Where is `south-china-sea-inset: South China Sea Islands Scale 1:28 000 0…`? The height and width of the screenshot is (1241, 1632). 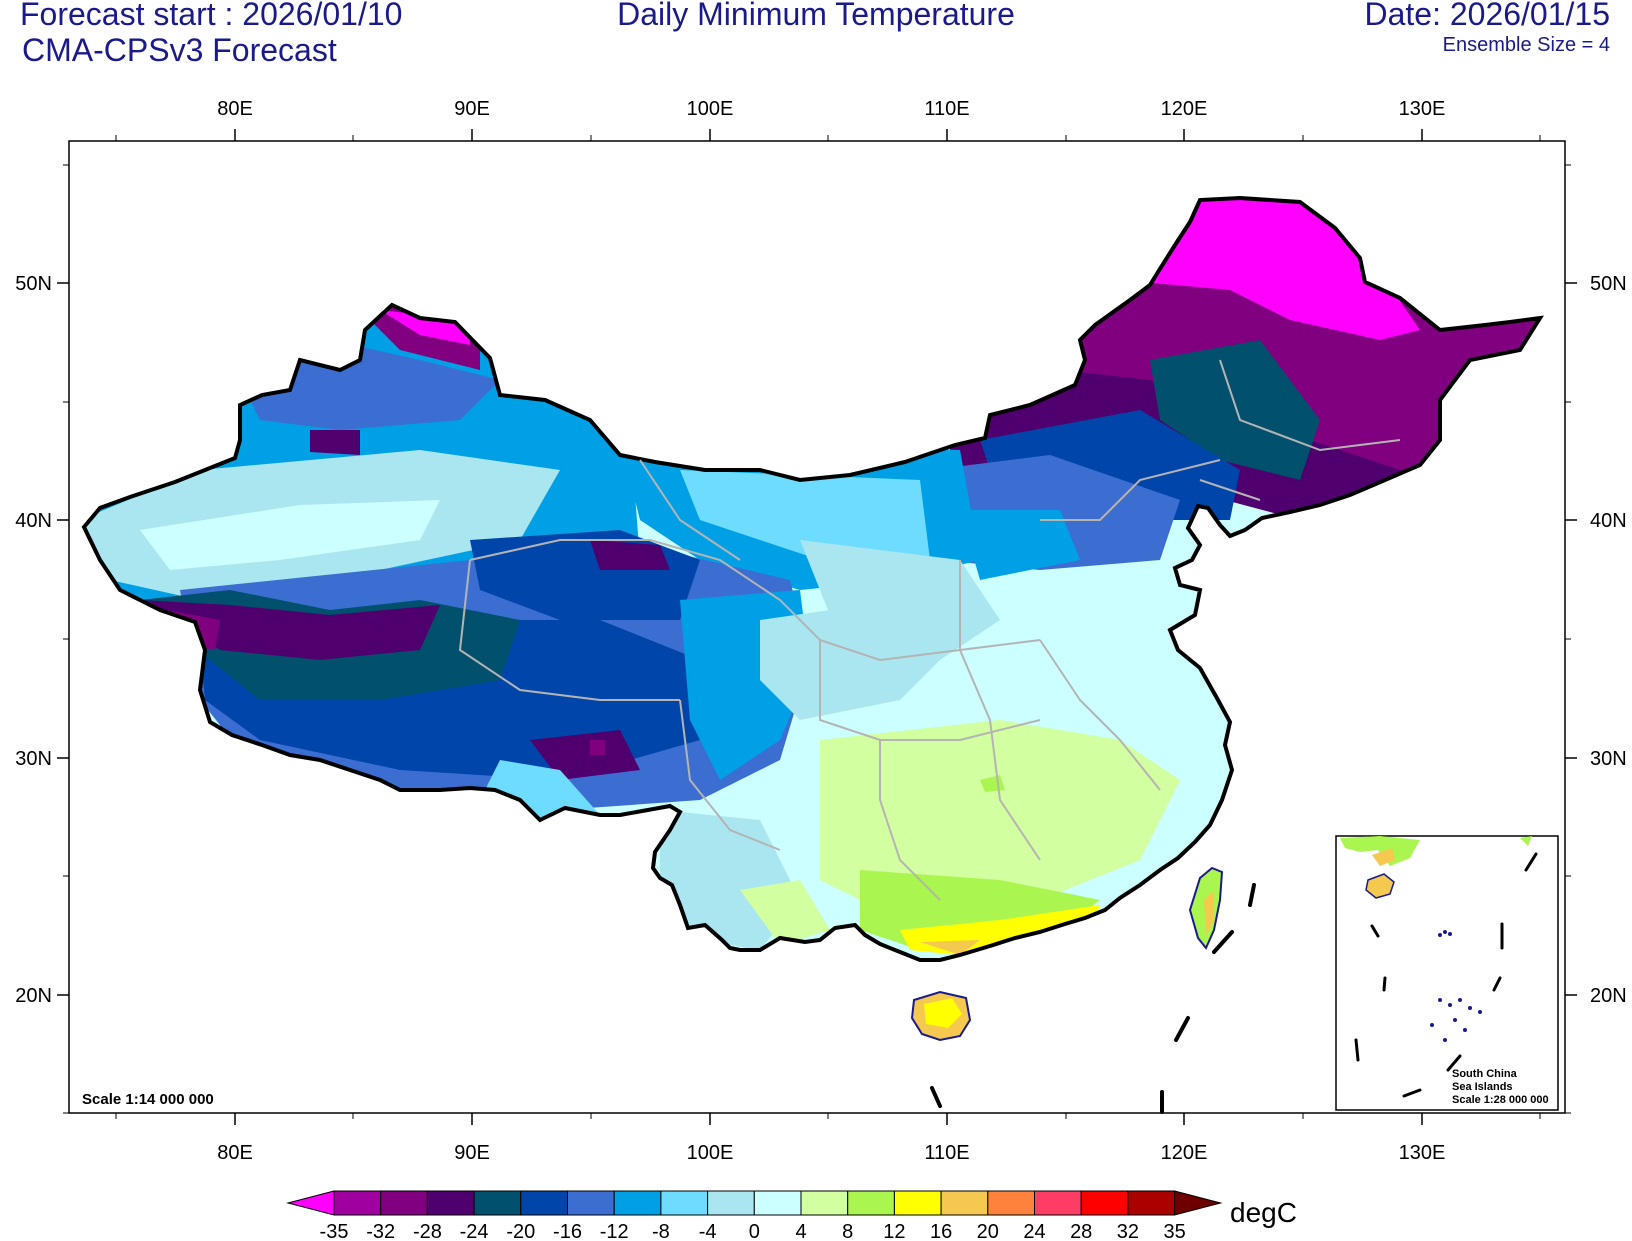
south-china-sea-inset: South China Sea Islands Scale 1:28 000 0… is located at coordinates (1447, 973).